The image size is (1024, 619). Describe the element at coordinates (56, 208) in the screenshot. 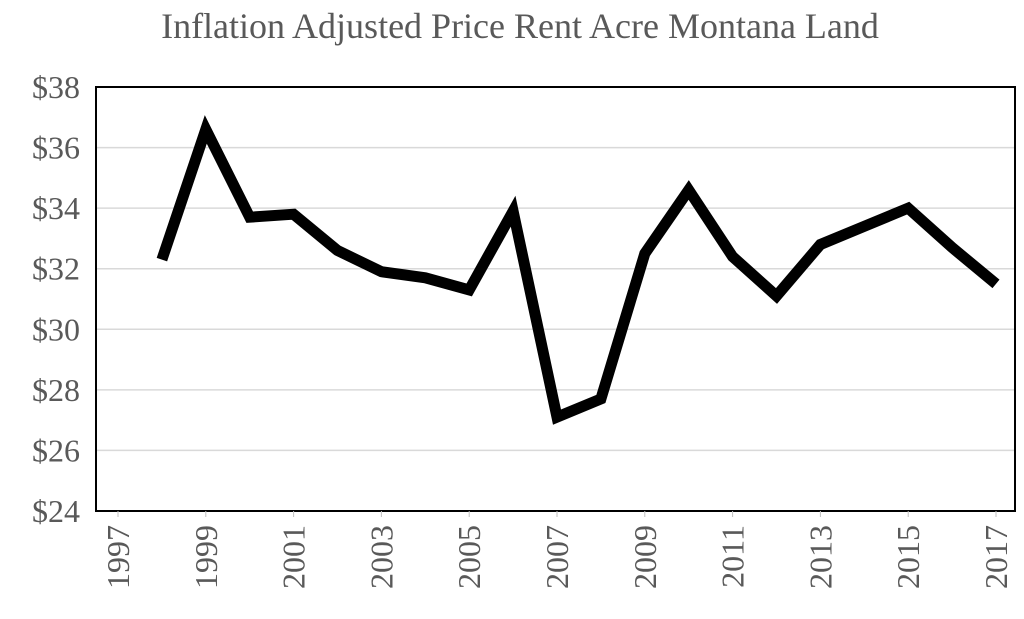

I see `y-tick-label: $34` at that location.